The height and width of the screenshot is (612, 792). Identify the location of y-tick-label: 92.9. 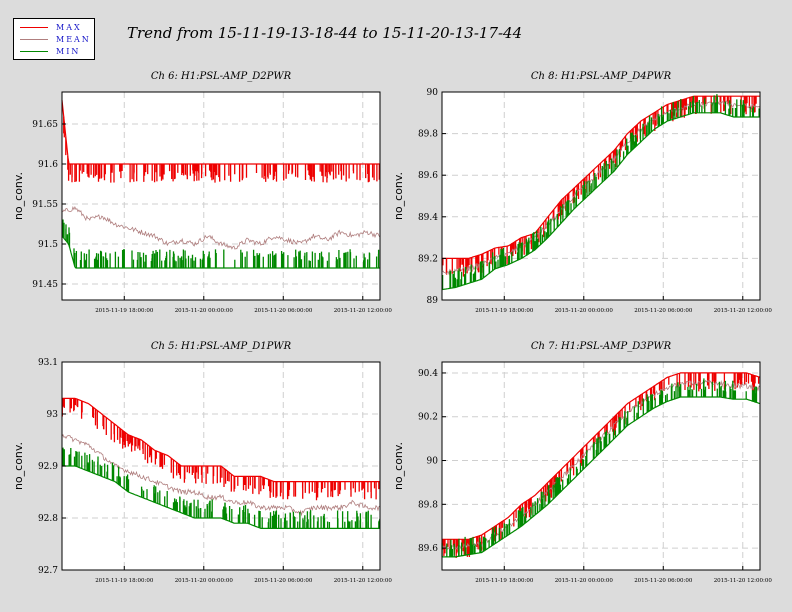
(48, 467).